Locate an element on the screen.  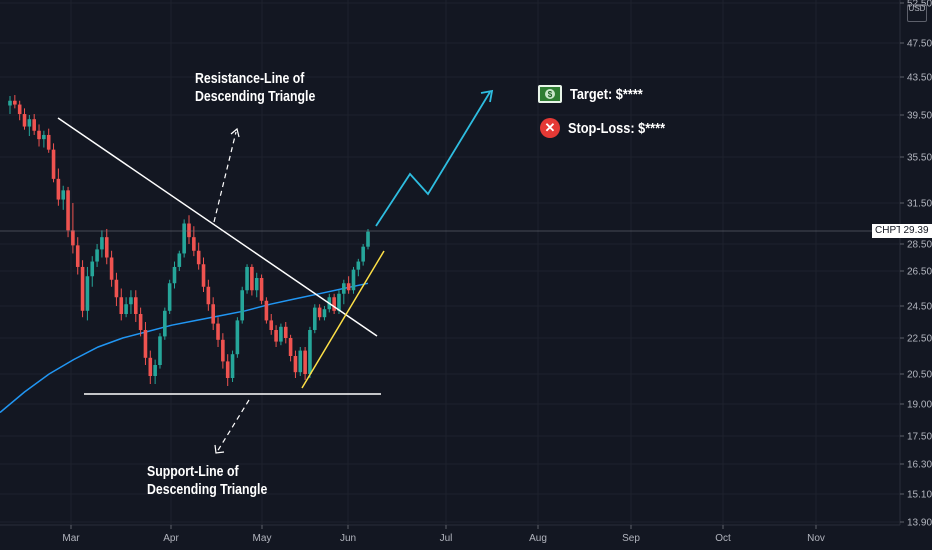
resistance-annotation: Resistance-Line of Descending Triangle is located at coordinates (255, 88).